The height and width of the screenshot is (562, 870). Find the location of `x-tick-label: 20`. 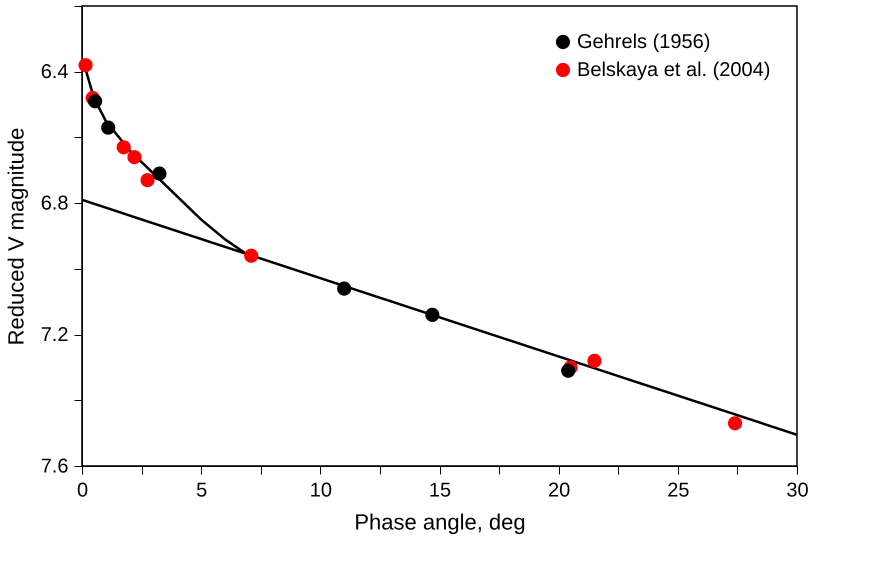

x-tick-label: 20 is located at coordinates (559, 491).